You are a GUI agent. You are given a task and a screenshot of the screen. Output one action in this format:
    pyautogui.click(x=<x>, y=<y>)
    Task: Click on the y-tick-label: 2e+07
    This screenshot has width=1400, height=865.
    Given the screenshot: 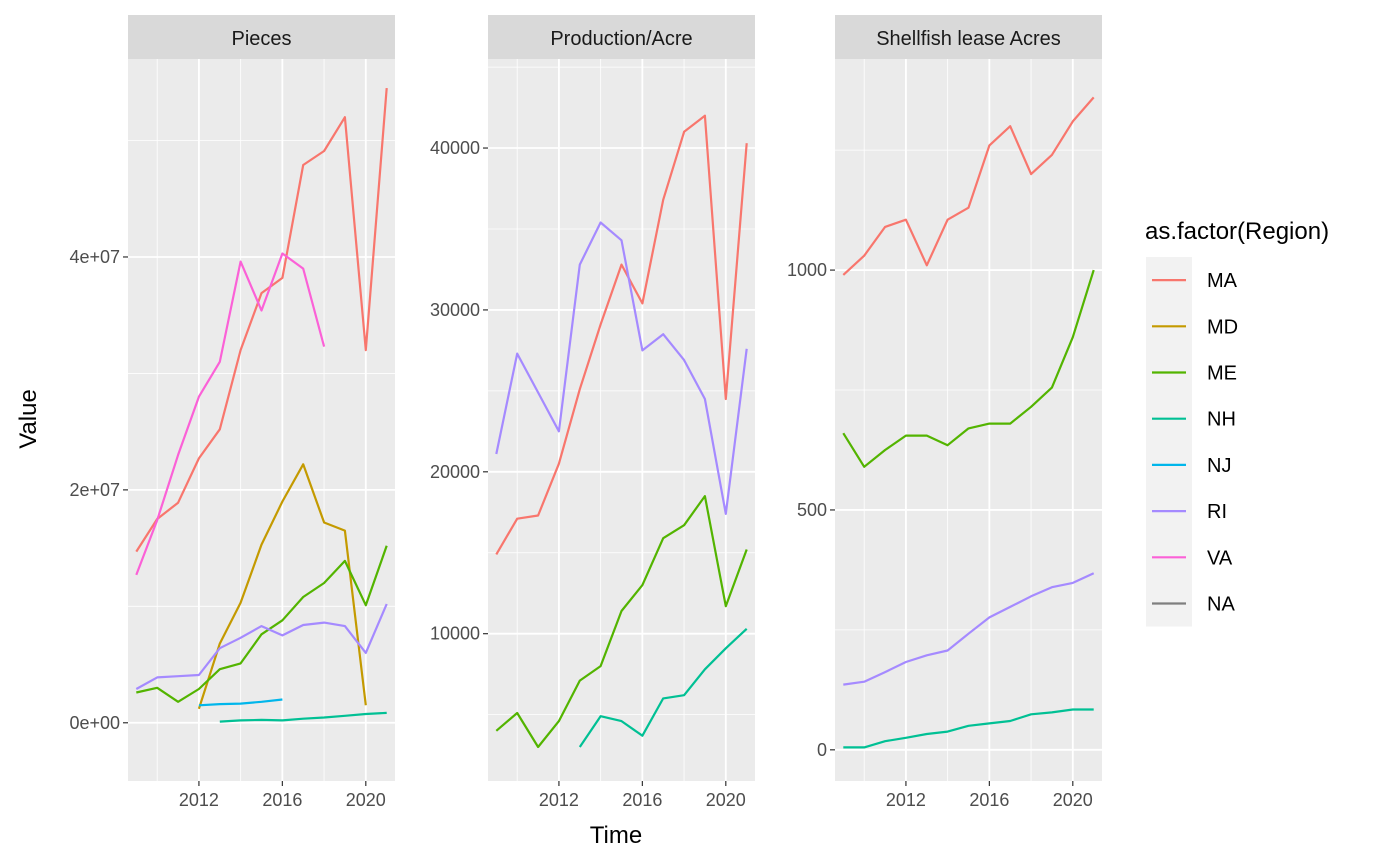 What is the action you would take?
    pyautogui.click(x=94, y=490)
    